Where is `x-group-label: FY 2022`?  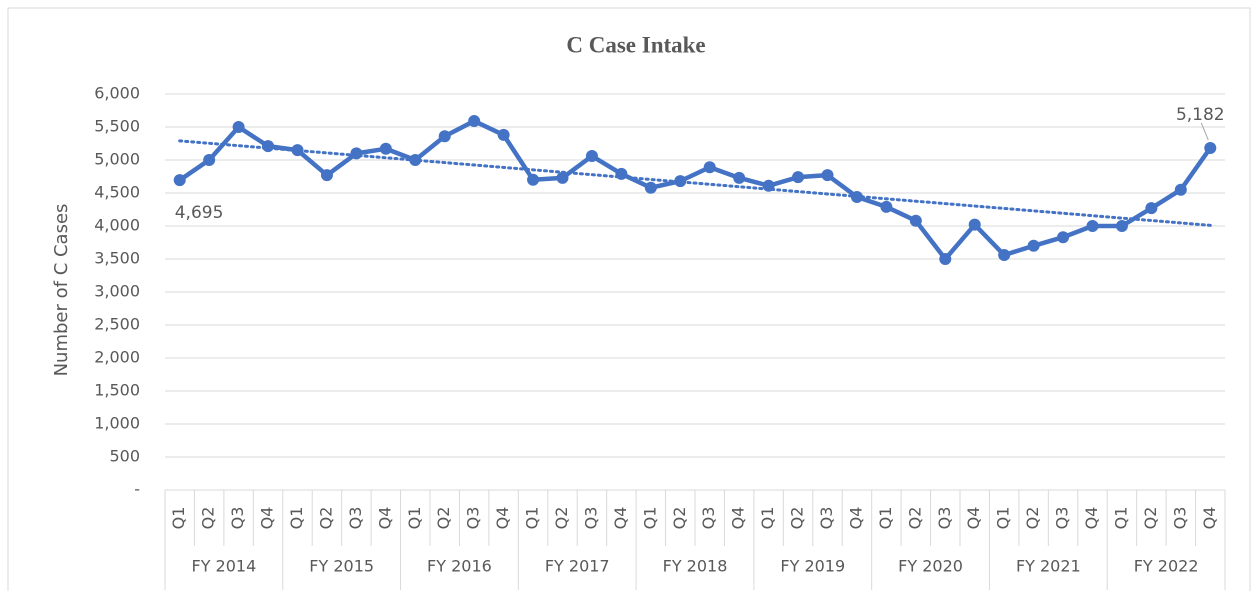 x-group-label: FY 2022 is located at coordinates (1166, 566).